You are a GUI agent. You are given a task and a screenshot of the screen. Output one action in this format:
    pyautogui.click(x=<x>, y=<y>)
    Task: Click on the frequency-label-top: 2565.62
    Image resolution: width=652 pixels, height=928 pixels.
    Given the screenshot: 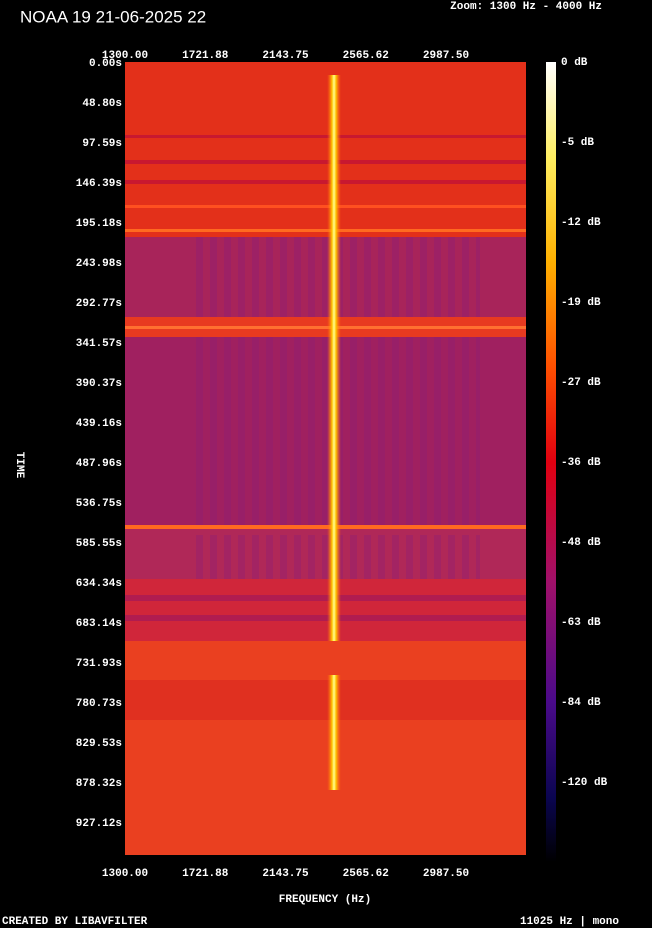 What is the action you would take?
    pyautogui.click(x=366, y=56)
    